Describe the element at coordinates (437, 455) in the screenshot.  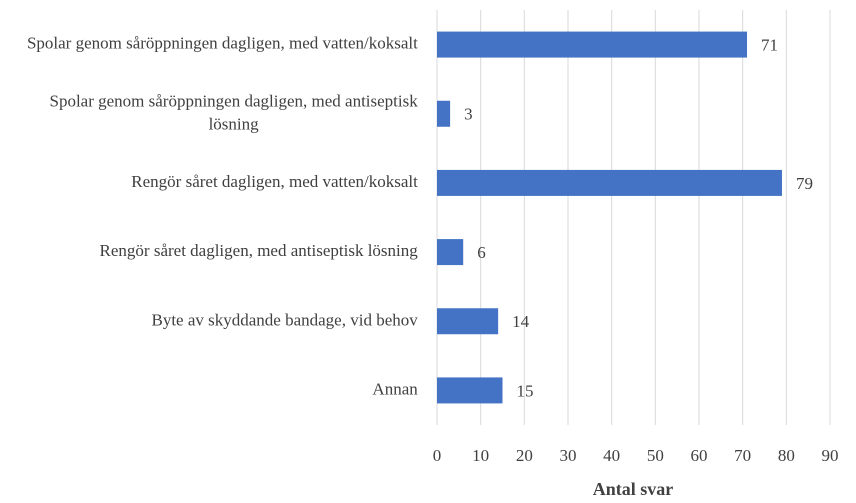
I see `x-tick-label: 0` at that location.